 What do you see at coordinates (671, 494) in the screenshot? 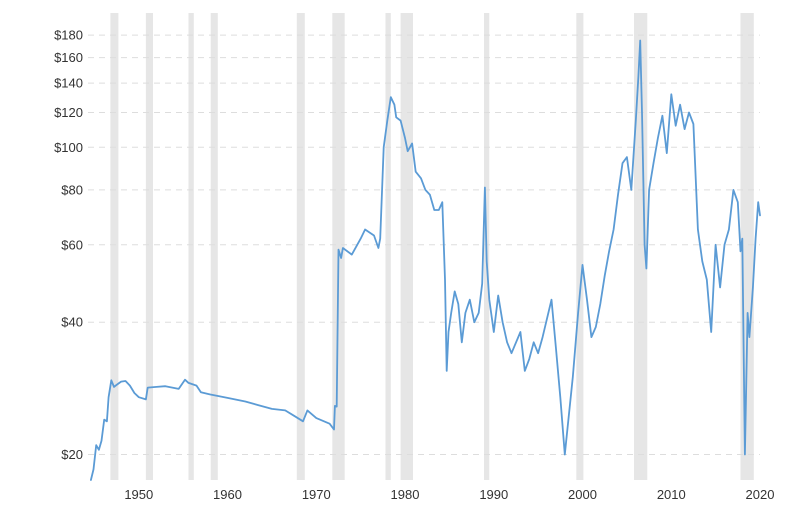
I see `x-tick-label: 2010` at bounding box center [671, 494].